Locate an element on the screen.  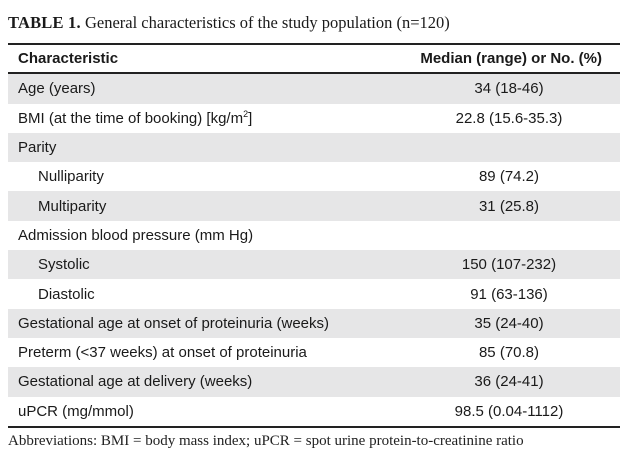
table-row: Multiparity 31 (25.8) is located at coordinates (314, 206).